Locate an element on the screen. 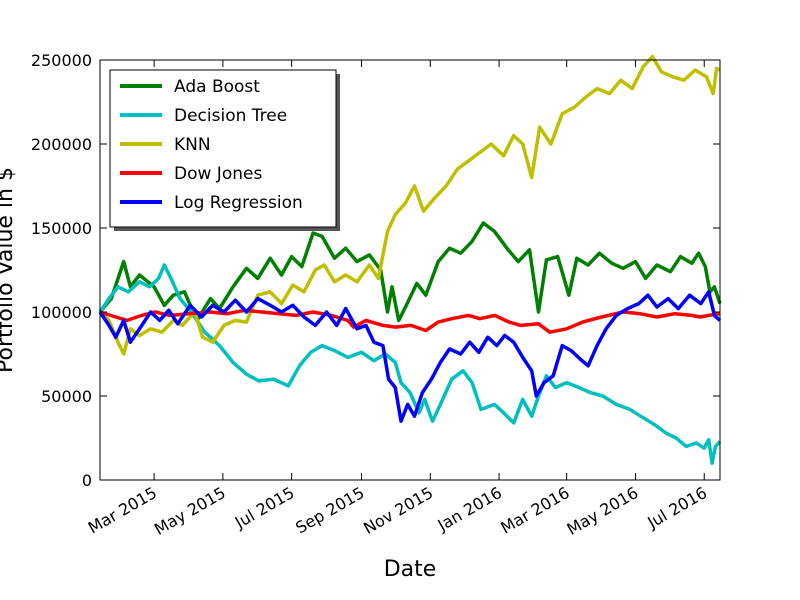  series-line-ada-boost is located at coordinates (410, 272).